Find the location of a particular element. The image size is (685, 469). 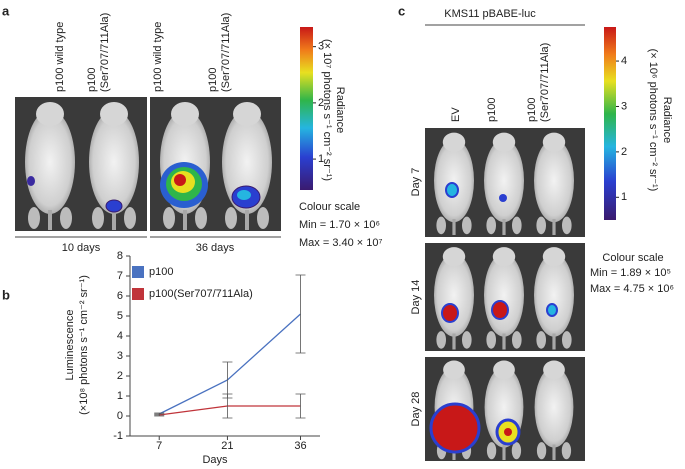

y-tick-label: 5 is located at coordinates (120, 316).